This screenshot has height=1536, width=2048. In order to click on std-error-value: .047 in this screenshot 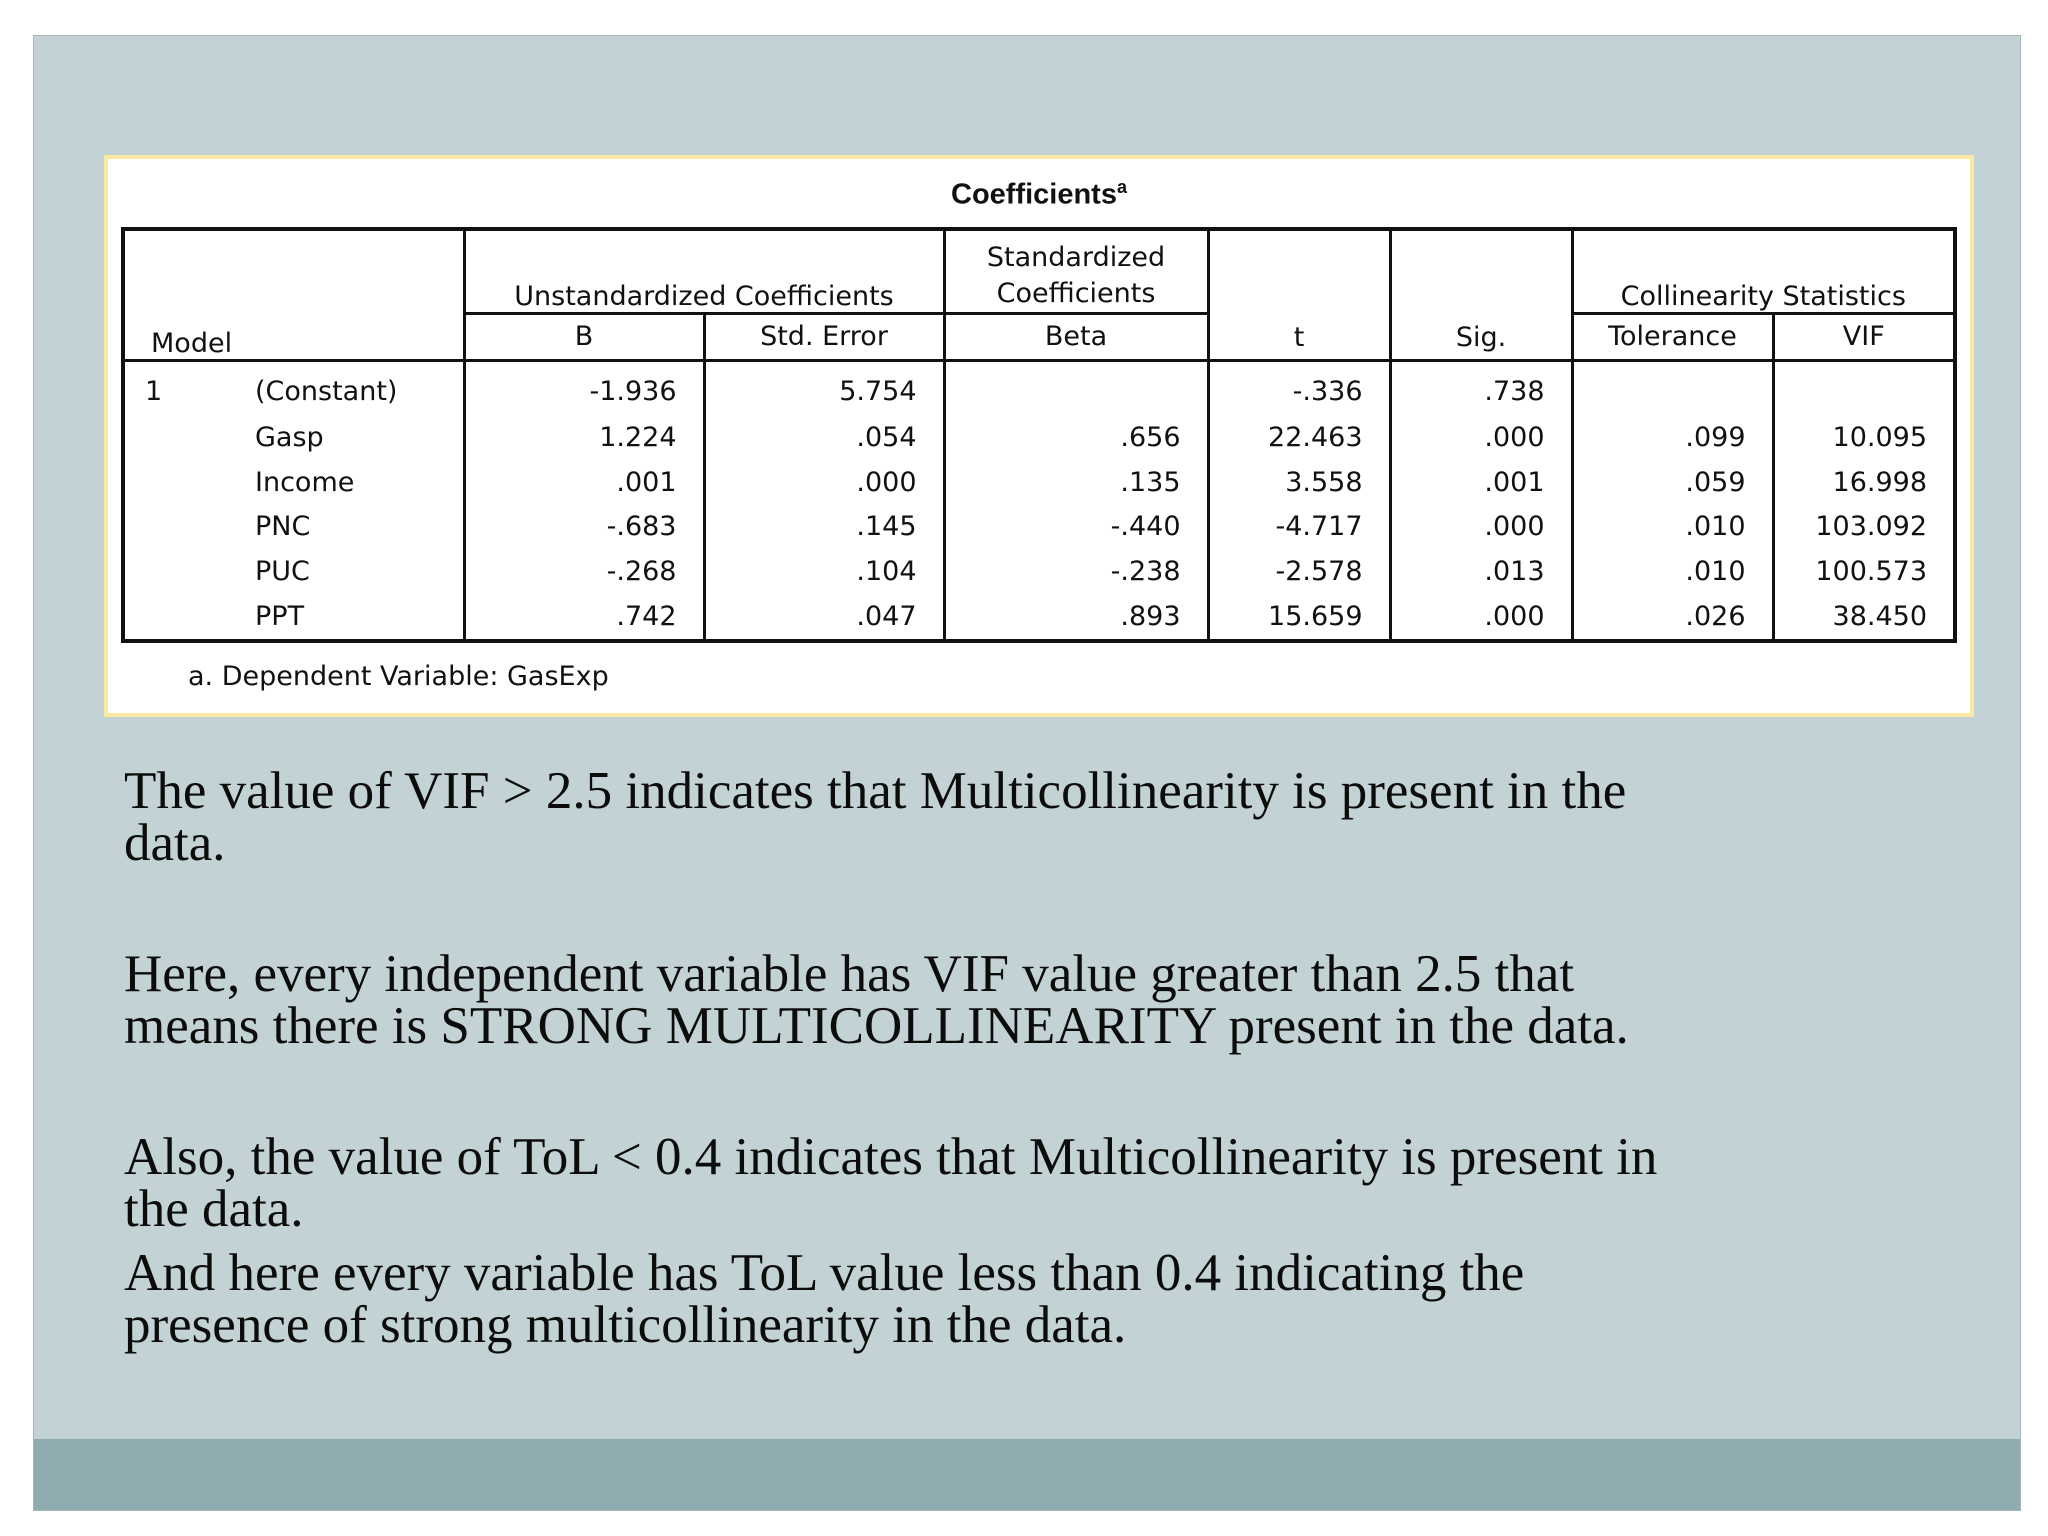, I will do `click(823, 617)`.